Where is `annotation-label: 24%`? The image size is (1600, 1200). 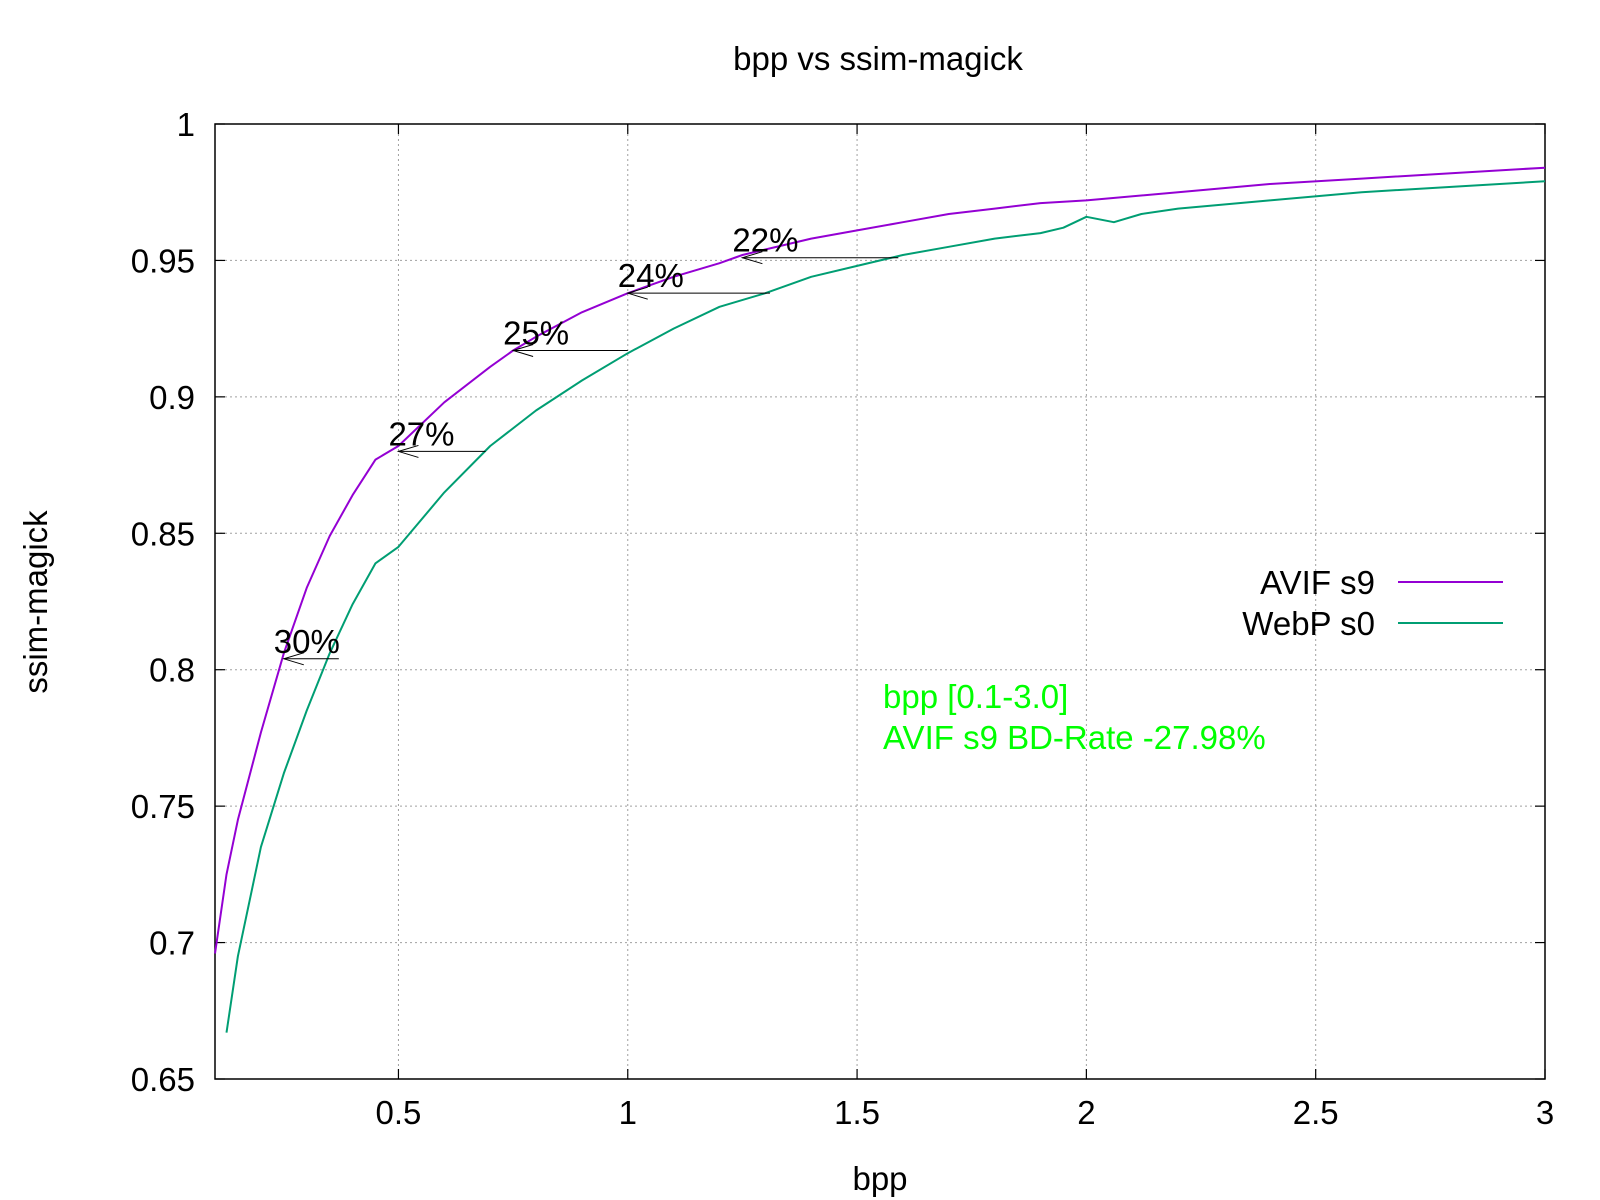
annotation-label: 24% is located at coordinates (651, 275).